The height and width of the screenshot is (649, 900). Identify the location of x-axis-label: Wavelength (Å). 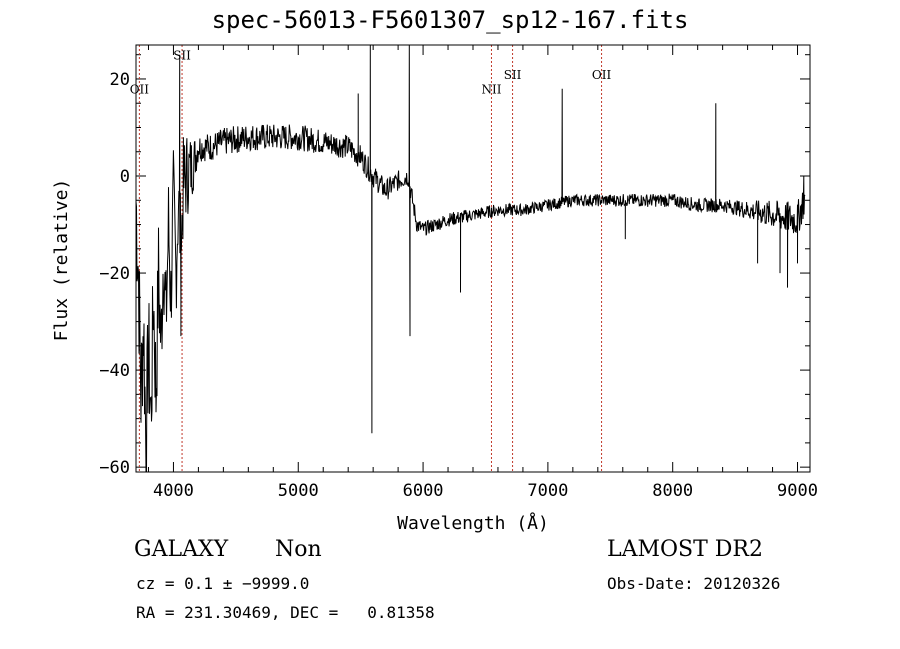
(473, 523).